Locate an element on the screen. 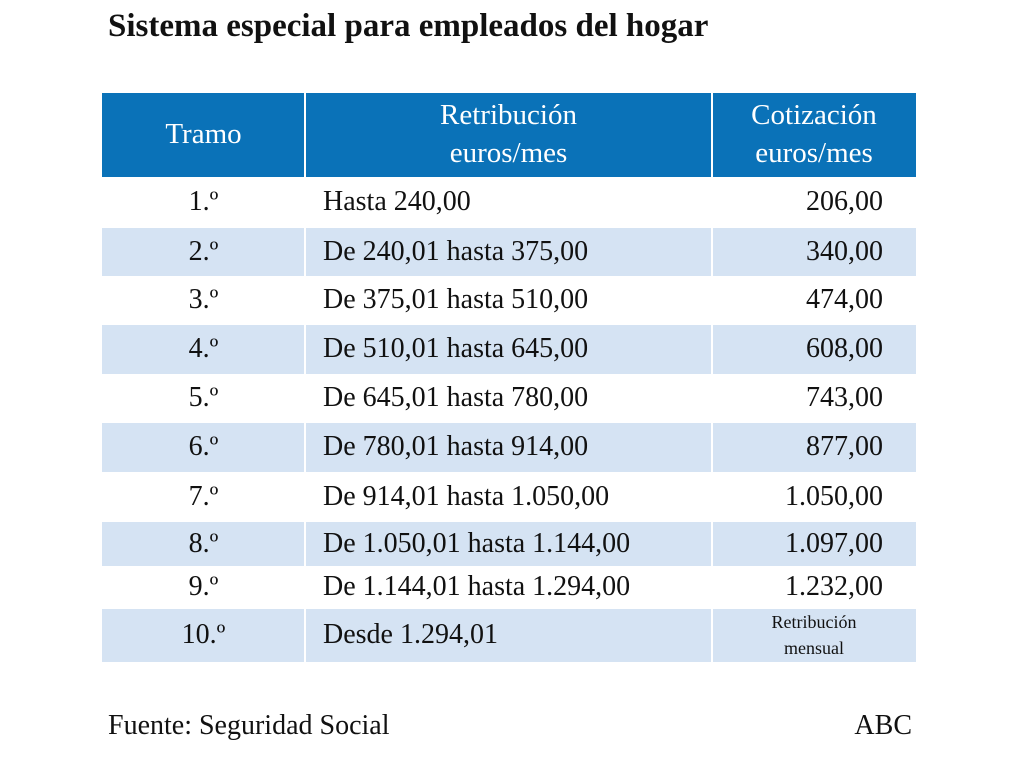  table-cell: Hasta 240,00 is located at coordinates (508, 202).